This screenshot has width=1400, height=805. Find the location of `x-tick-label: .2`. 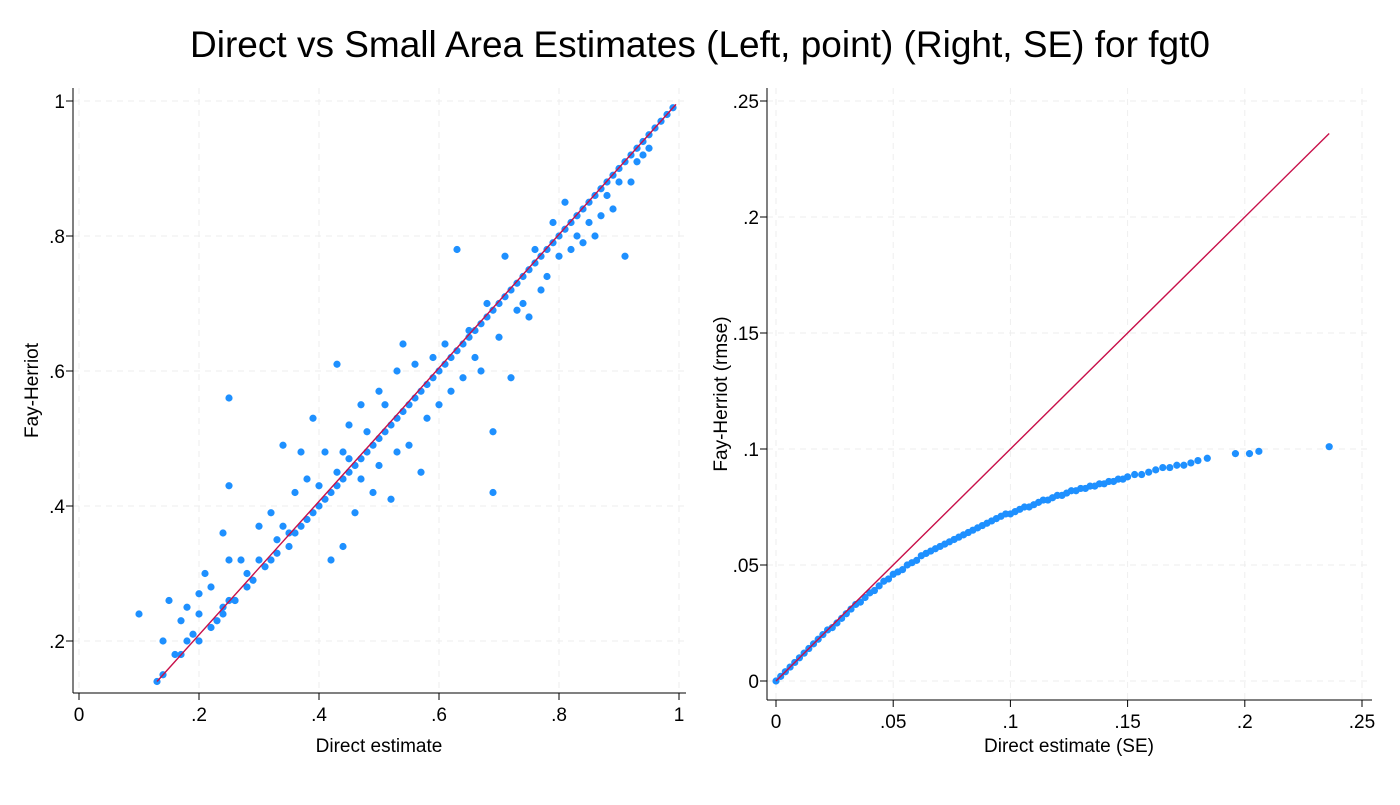

x-tick-label: .2 is located at coordinates (1245, 722).